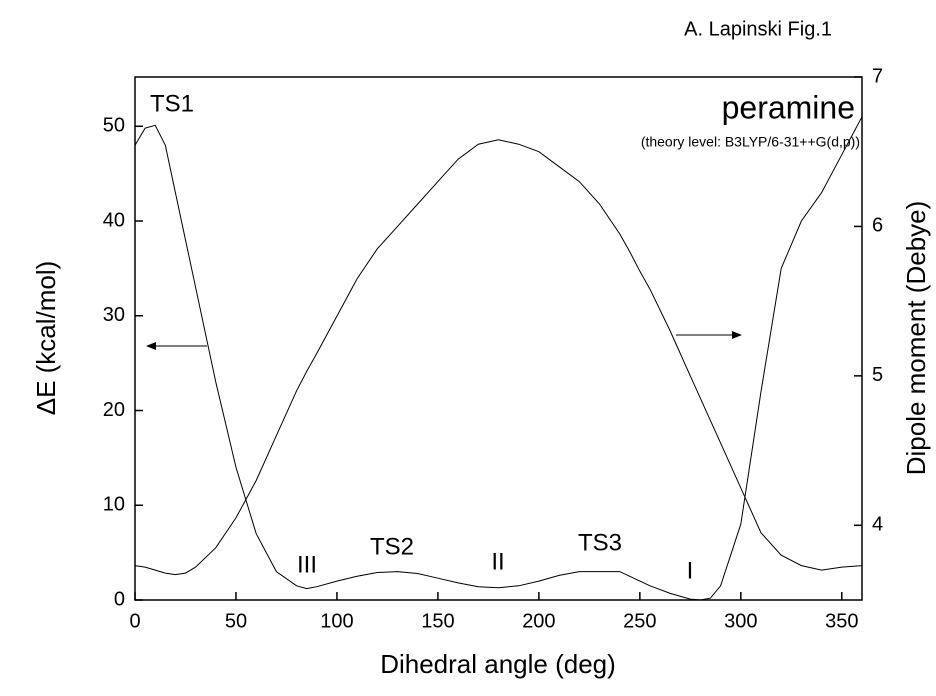  Describe the element at coordinates (841, 621) in the screenshot. I see `x-tick-label: 350` at that location.